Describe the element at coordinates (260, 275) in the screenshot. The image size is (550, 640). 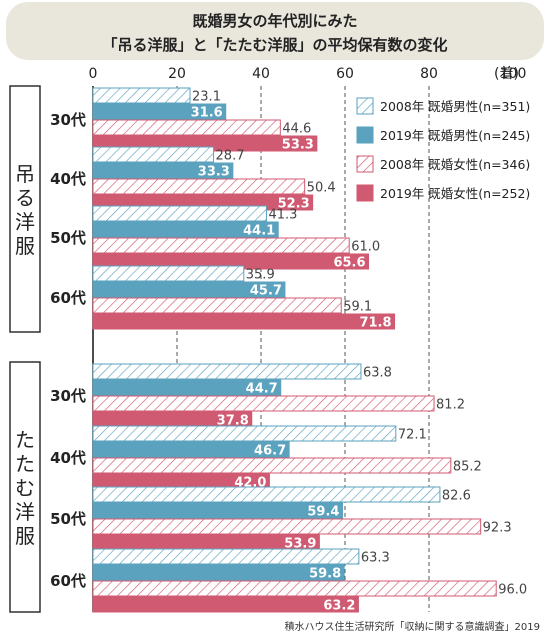
I see `bar-value-label: 35.9` at that location.